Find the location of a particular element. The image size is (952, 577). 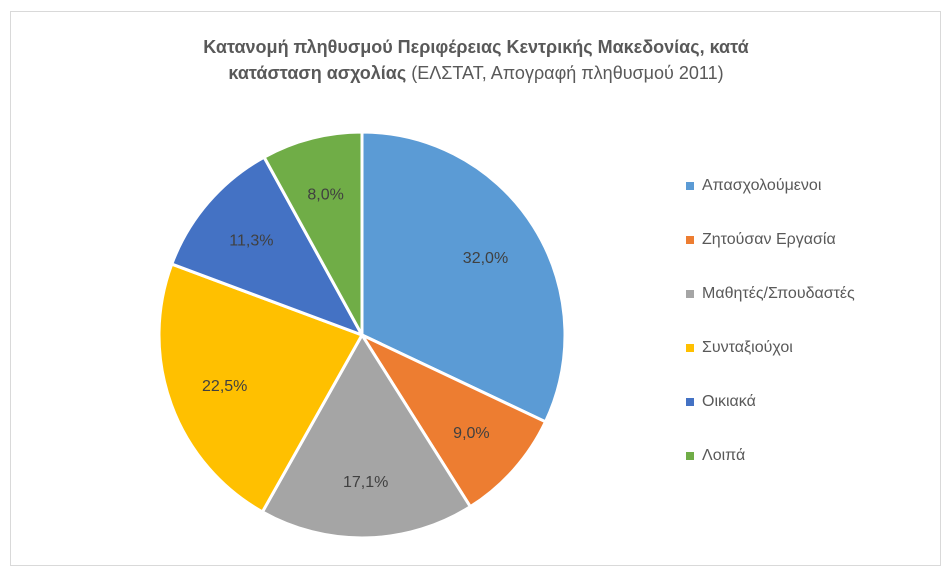

chart-title-bold-part: κατάσταση ασχολίας is located at coordinates (317, 73).